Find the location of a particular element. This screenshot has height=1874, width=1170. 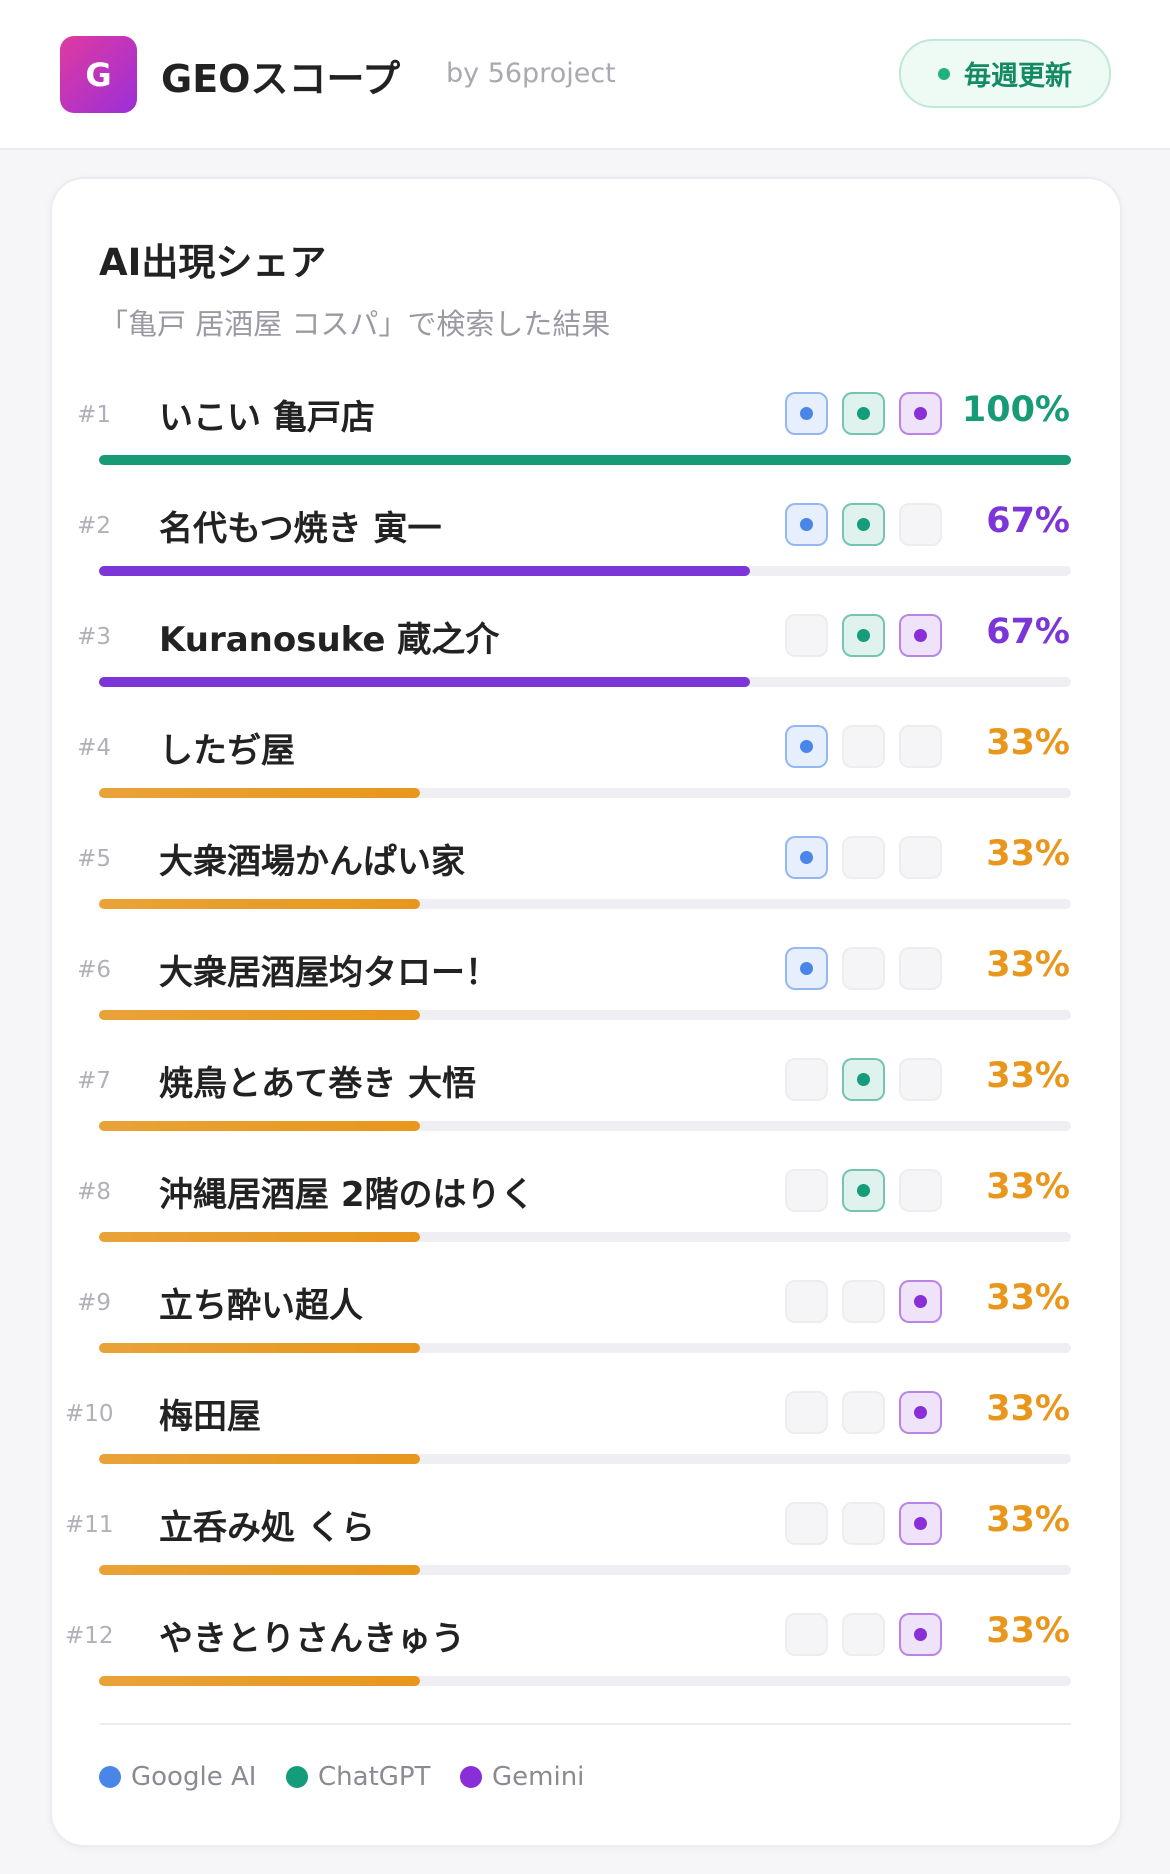

byline: by 56project is located at coordinates (531, 73).